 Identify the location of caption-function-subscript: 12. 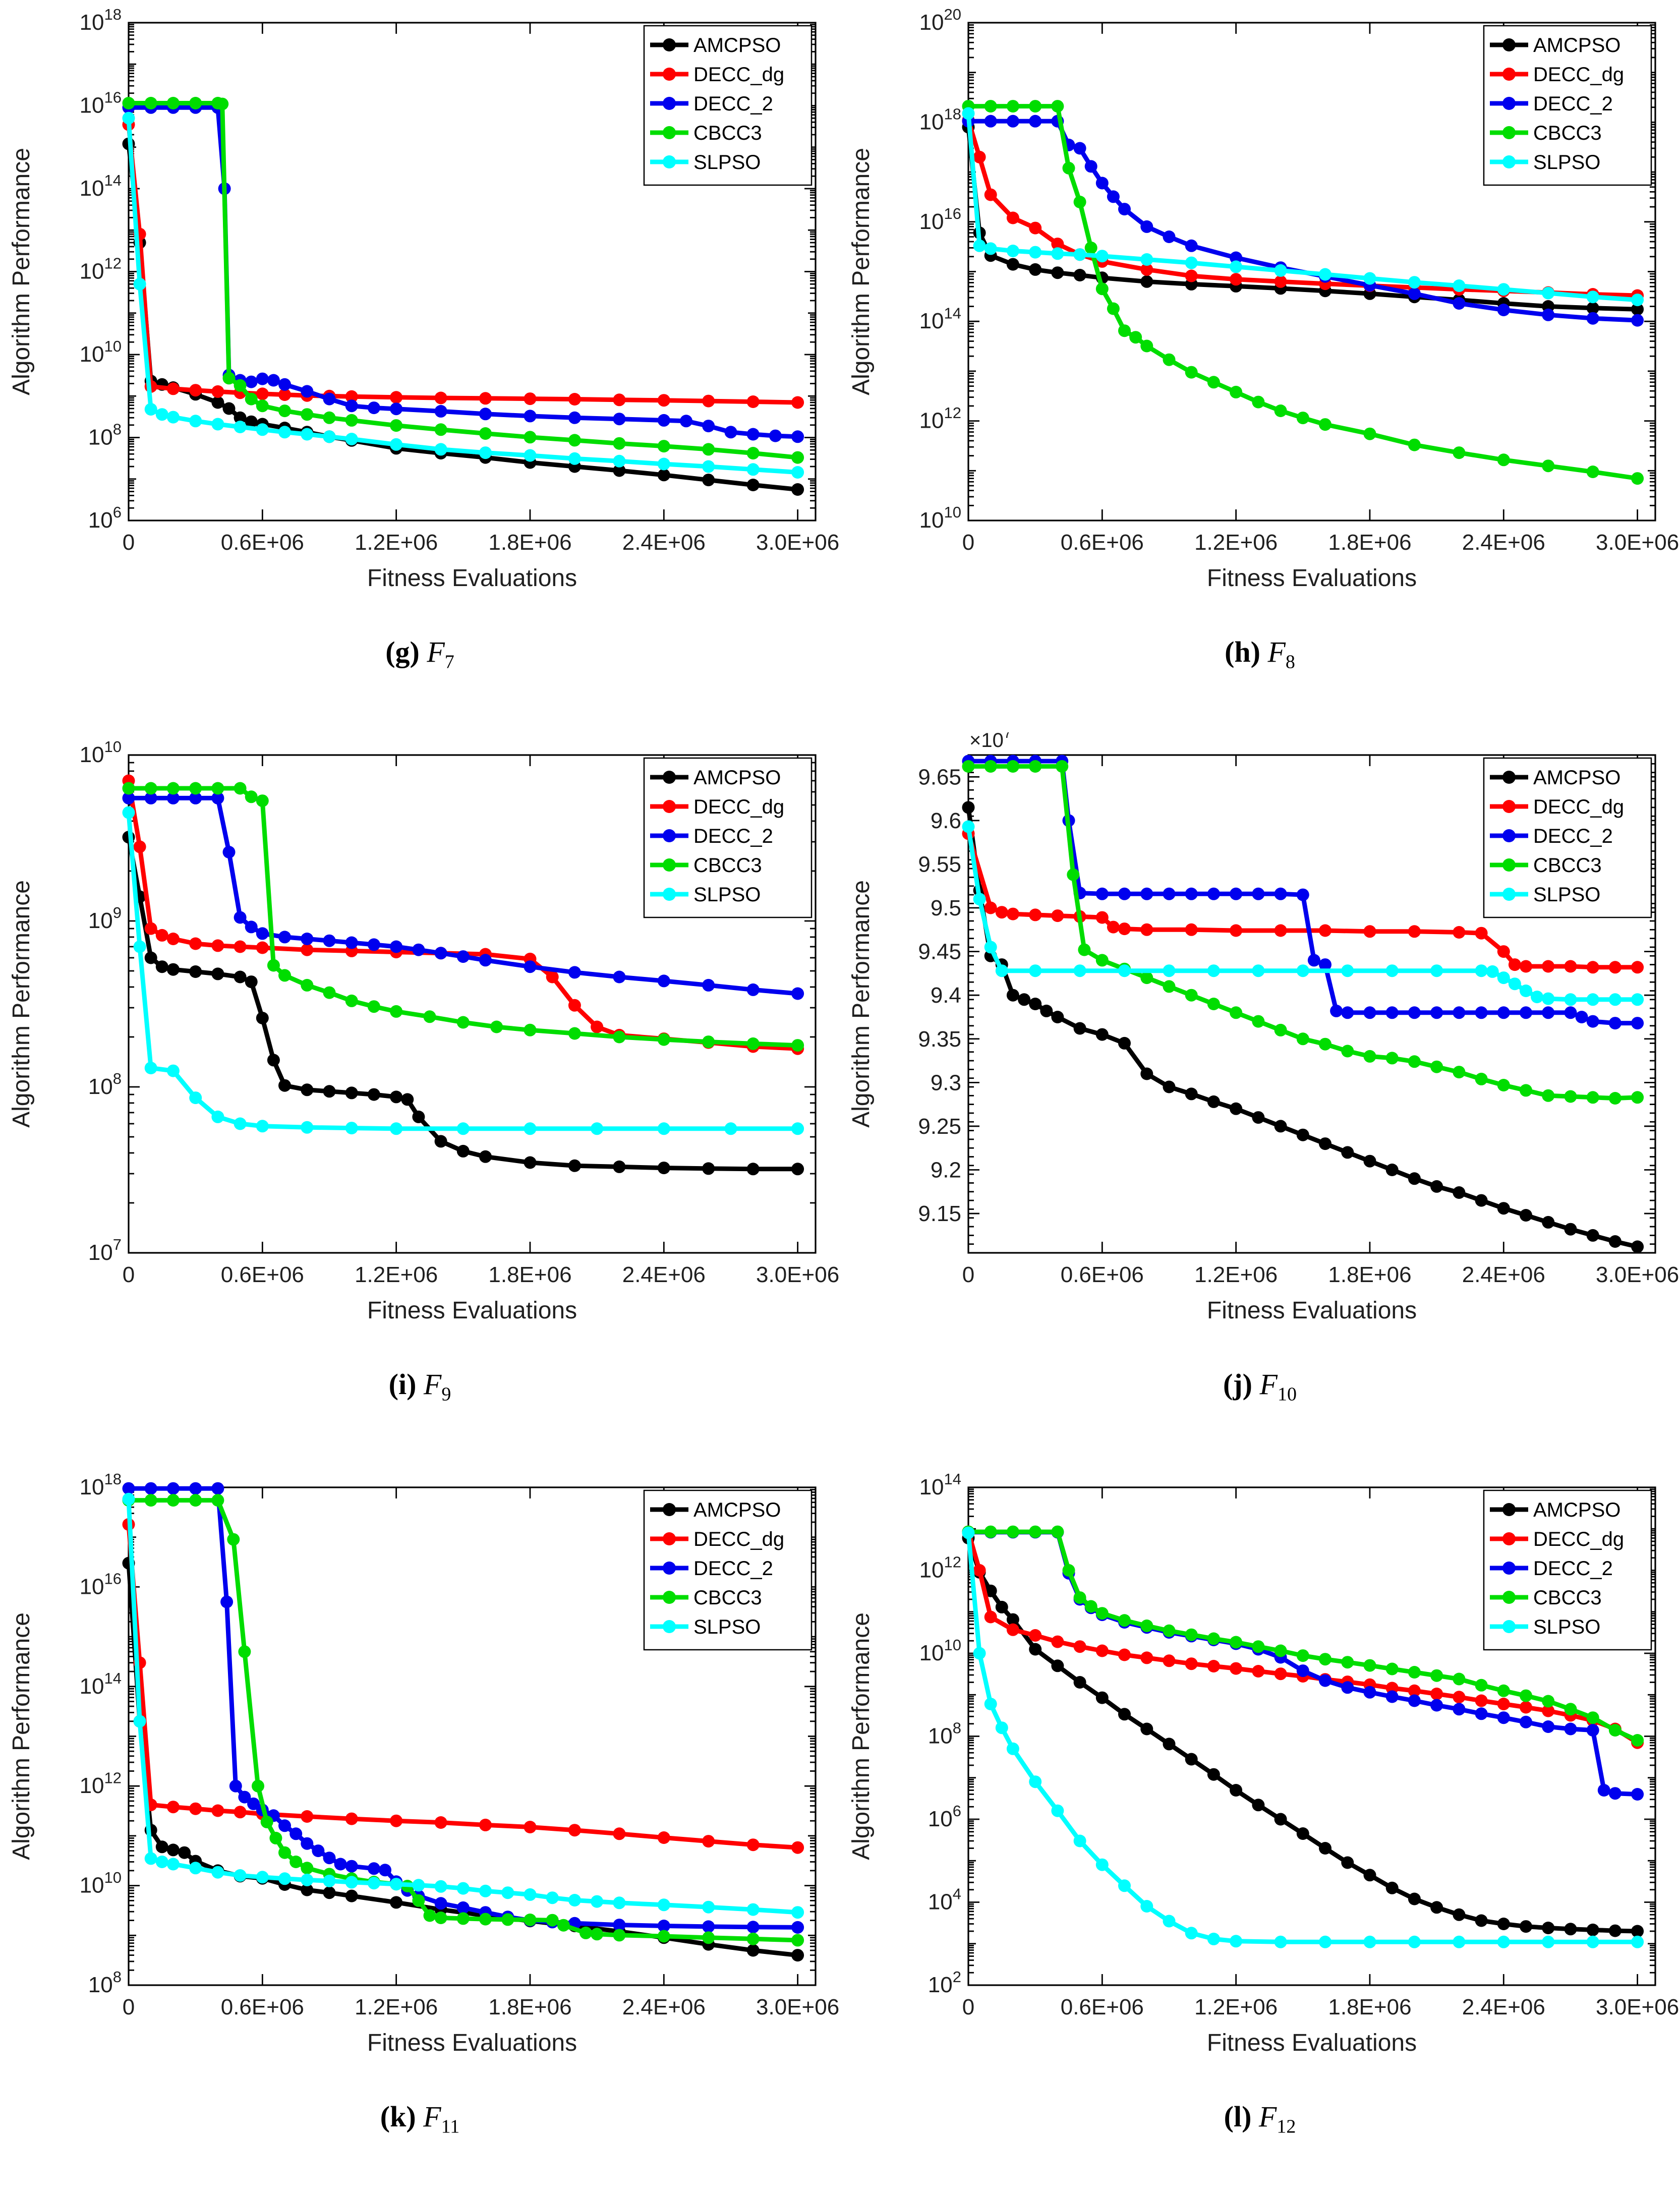
(1287, 2126).